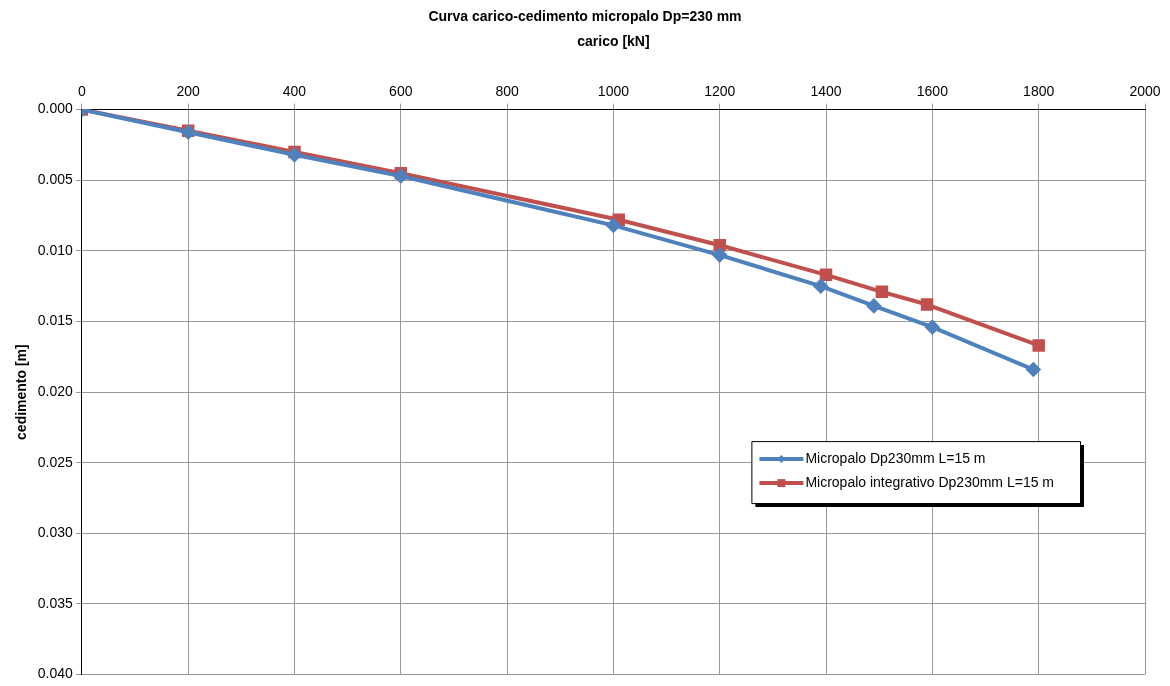  Describe the element at coordinates (55, 390) in the screenshot. I see `y-tick-label: 0.020` at that location.